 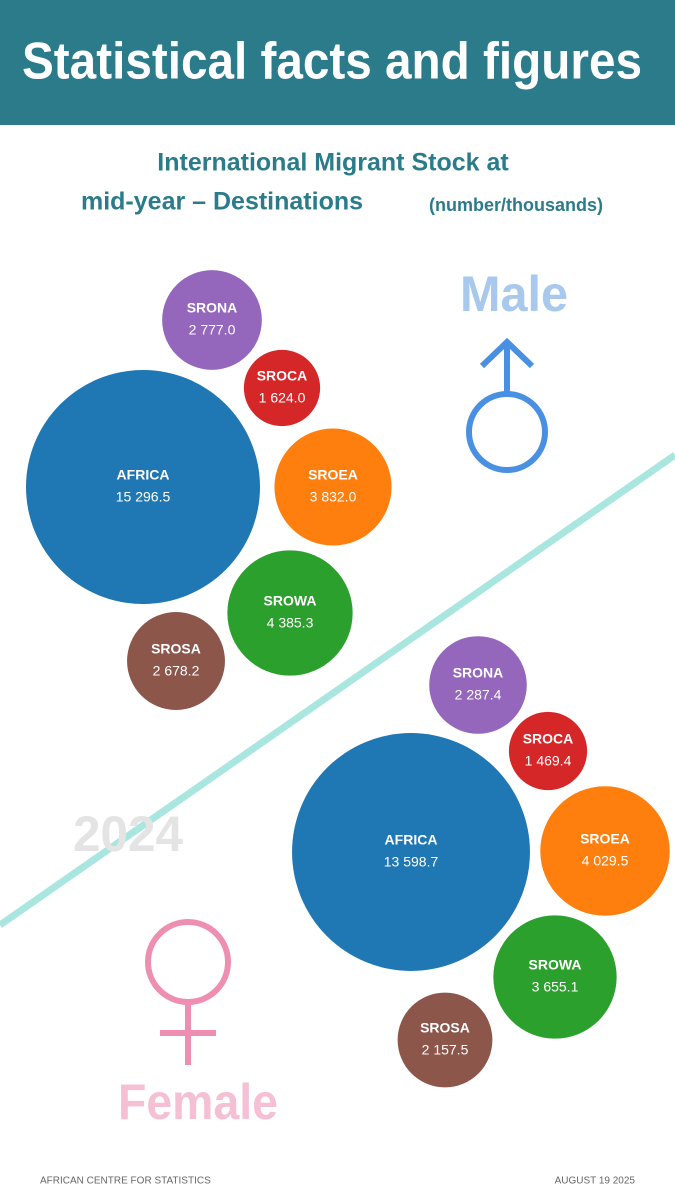 I want to click on bubble-value: 13 598.7, so click(x=411, y=862).